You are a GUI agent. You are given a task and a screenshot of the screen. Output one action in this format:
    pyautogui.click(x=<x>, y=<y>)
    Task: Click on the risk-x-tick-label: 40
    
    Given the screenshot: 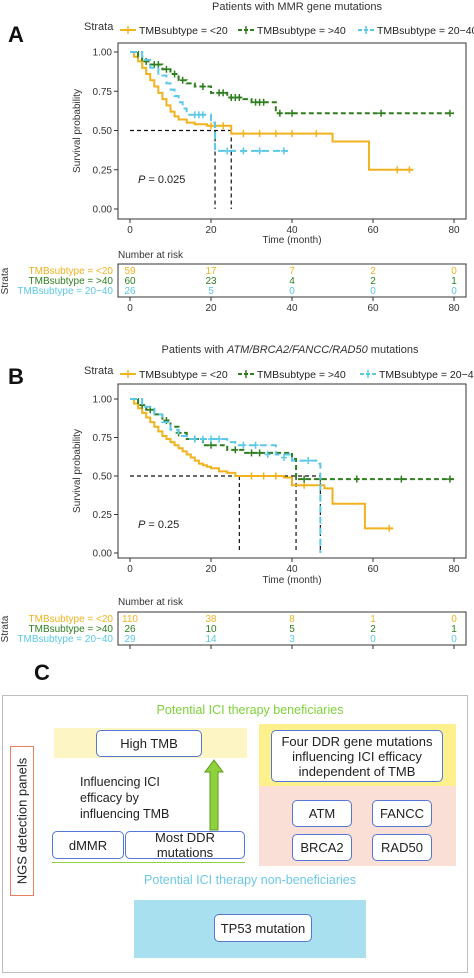 What is the action you would take?
    pyautogui.click(x=292, y=308)
    